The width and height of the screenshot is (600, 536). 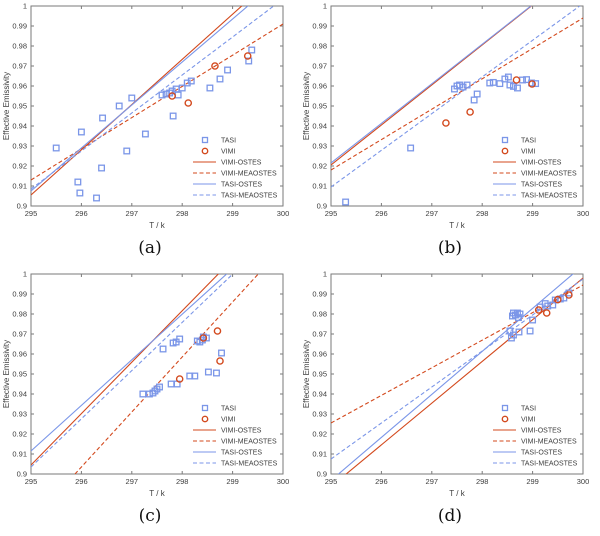 What do you see at coordinates (381, 213) in the screenshot?
I see `x-tick-label: 296` at bounding box center [381, 213].